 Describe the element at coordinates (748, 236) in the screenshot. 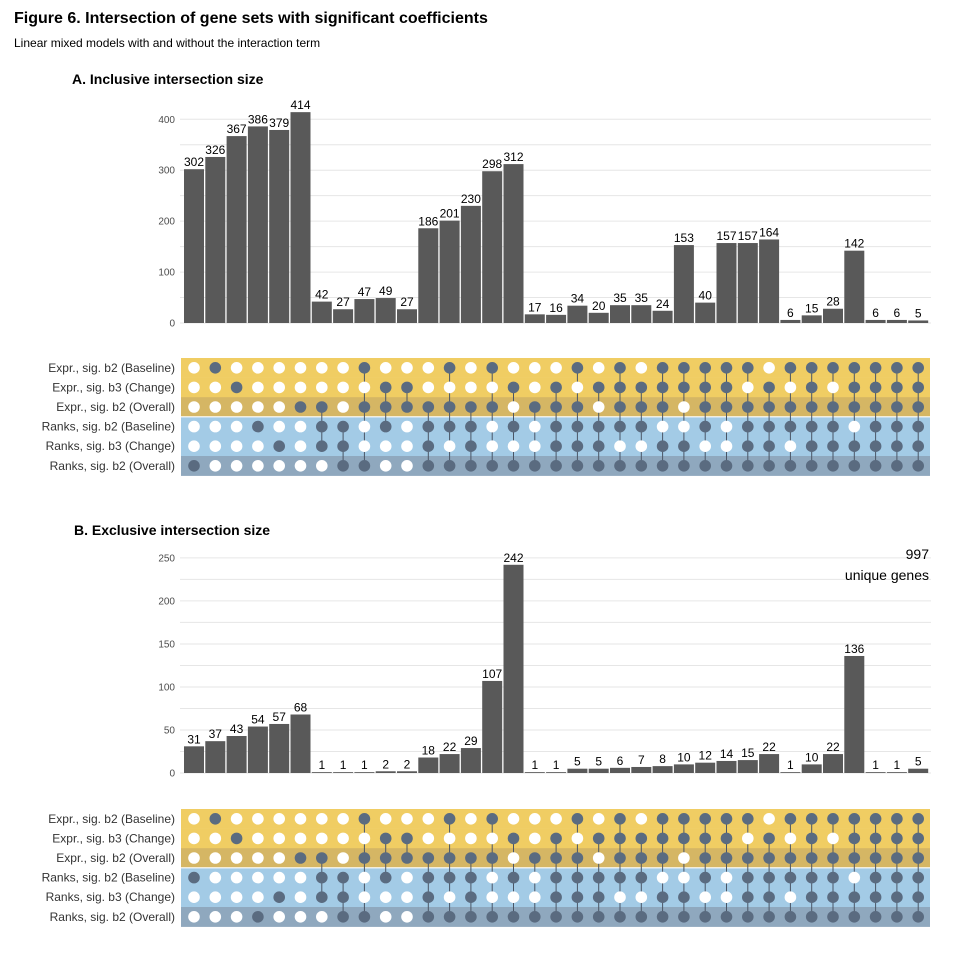

I see `bar-value-label: 157` at that location.